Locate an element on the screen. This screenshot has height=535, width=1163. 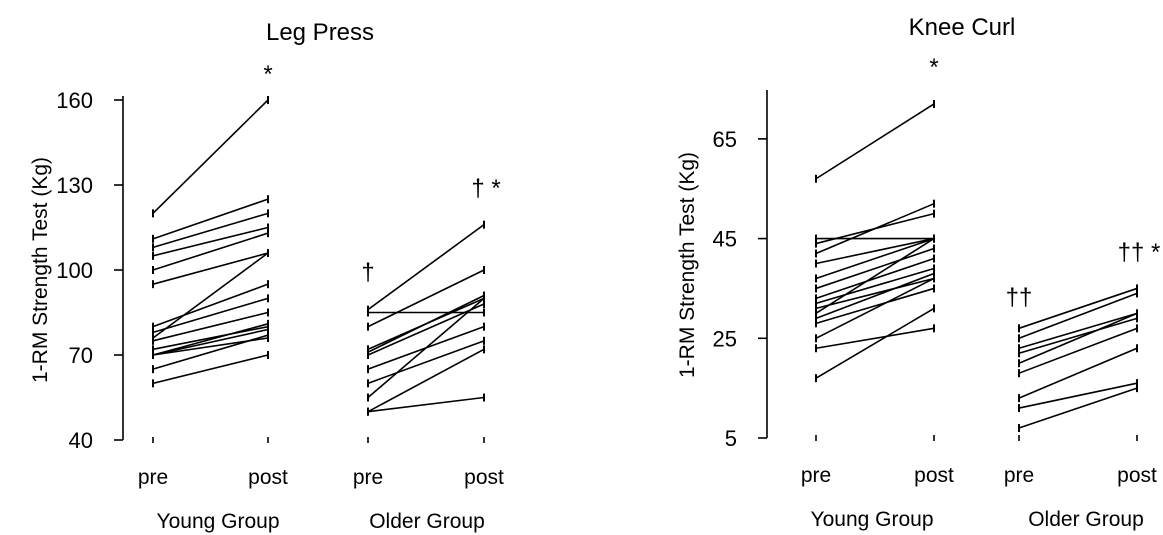
group-1: pre post Older Group †† †† * is located at coordinates (1082, 385).